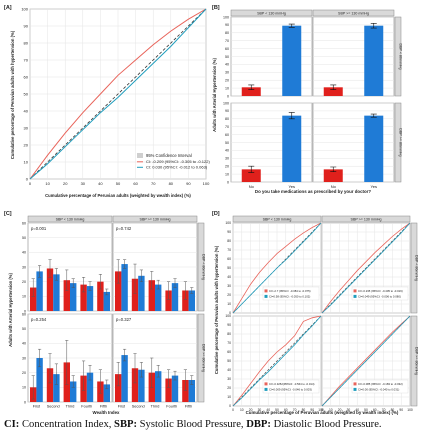  Describe the element at coordinates (380, 291) in the screenshot. I see `panel-d-legend-label: CI=-0.235 (95%CI: -0.405 to -0.016)` at that location.